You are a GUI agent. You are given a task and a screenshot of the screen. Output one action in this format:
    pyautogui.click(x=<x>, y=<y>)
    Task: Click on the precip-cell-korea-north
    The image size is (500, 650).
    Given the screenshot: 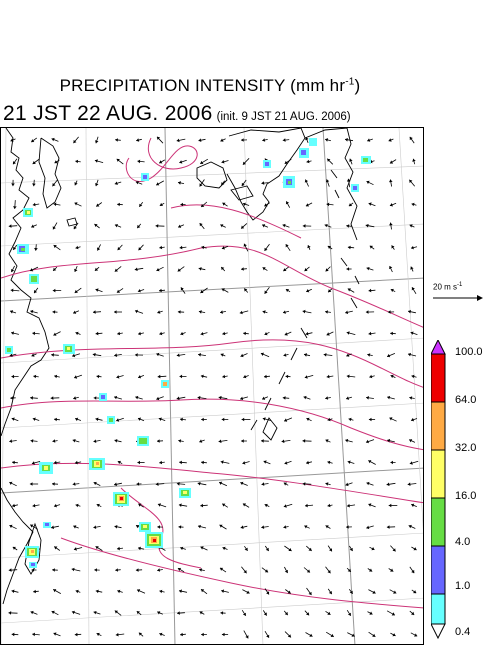 What is the action you would take?
    pyautogui.click(x=145, y=177)
    